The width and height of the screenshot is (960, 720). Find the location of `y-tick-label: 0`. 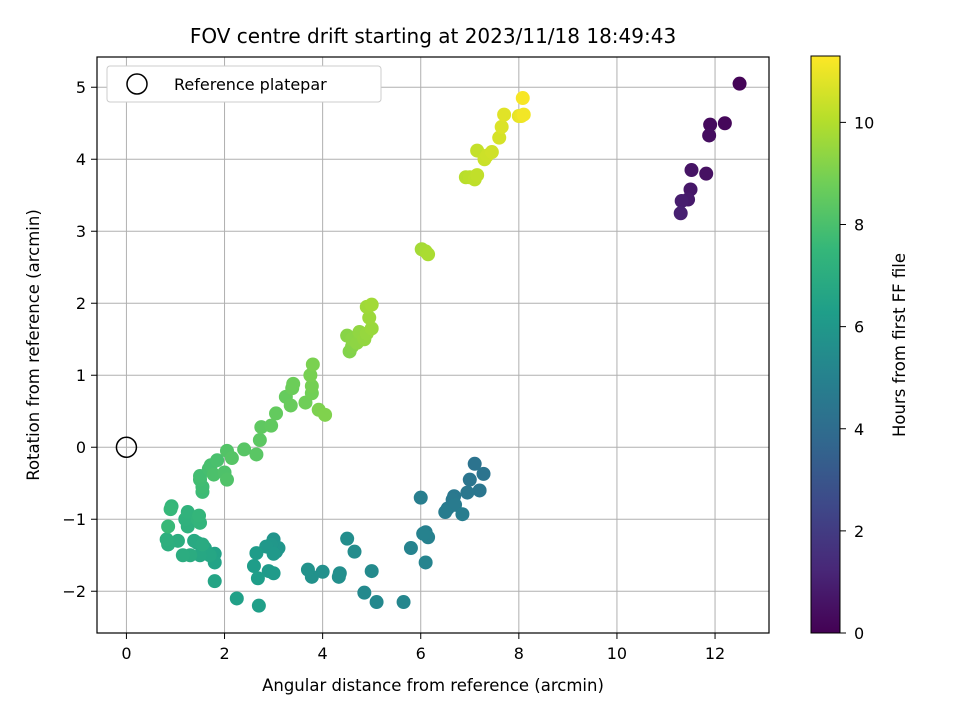

y-tick-label: 0 is located at coordinates (81, 447).